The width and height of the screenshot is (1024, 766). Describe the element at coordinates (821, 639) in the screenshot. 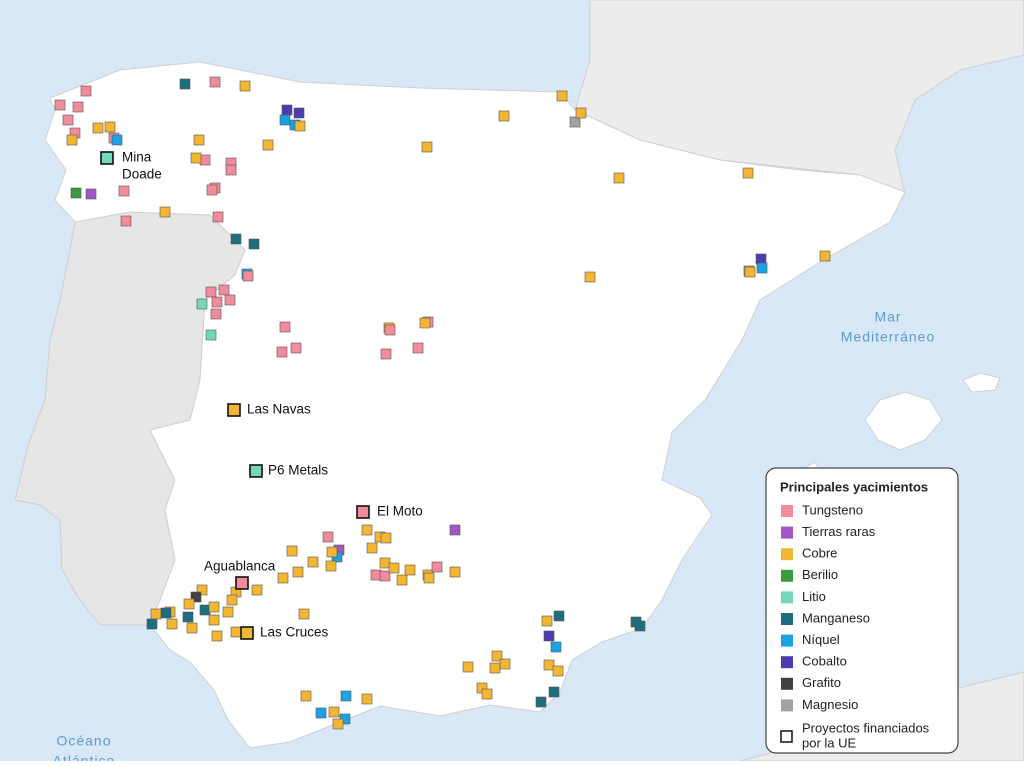

I see `legend-label: Níquel` at that location.